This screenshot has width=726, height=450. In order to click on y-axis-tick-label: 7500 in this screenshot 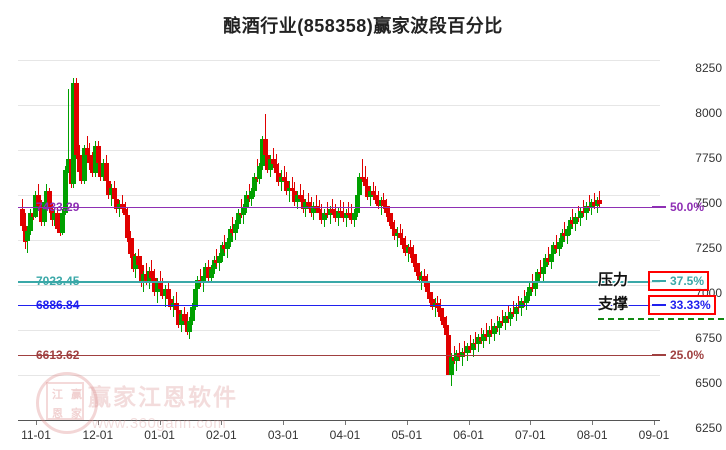, I will do `click(708, 203)`.